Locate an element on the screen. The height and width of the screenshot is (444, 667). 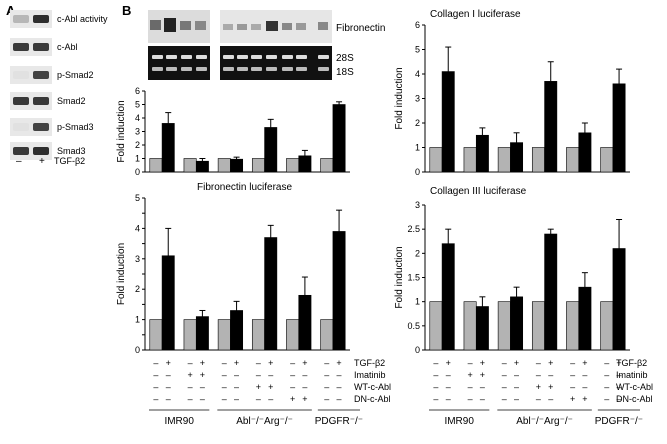
blot-row-label: Smad3 is located at coordinates (71, 151).